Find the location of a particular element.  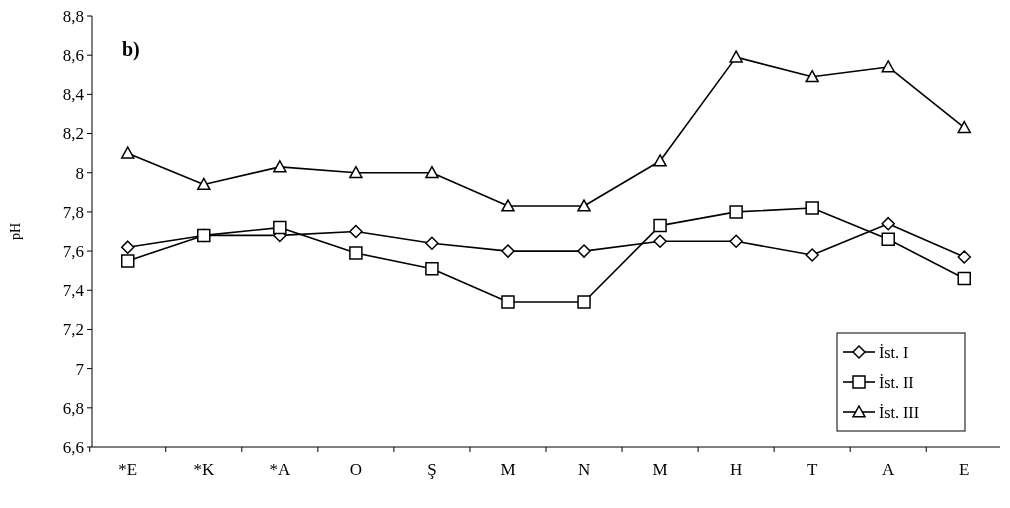

y-tick-label: 7,2 is located at coordinates (73, 330).